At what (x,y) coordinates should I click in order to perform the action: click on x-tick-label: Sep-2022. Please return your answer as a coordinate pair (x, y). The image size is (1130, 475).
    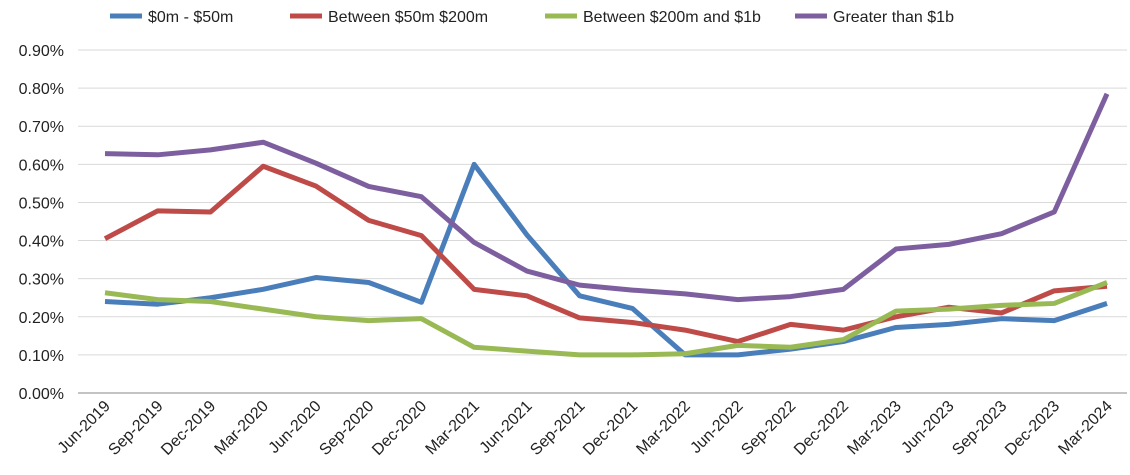
    Looking at the image, I should click on (768, 428).